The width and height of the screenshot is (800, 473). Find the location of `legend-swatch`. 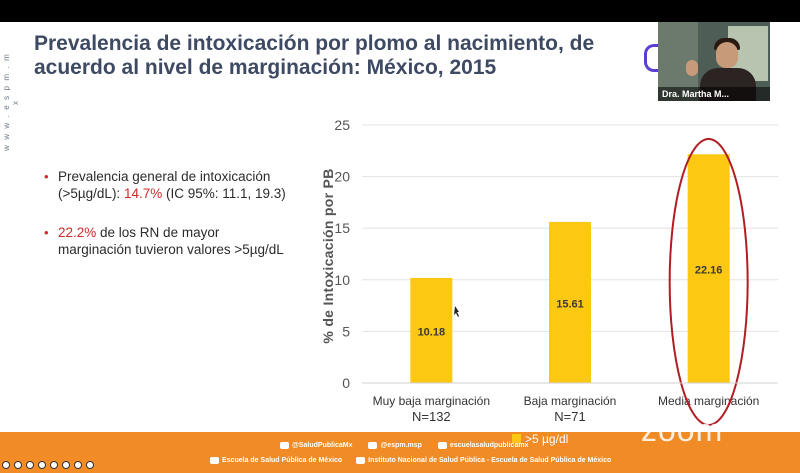

legend-swatch is located at coordinates (516, 438).